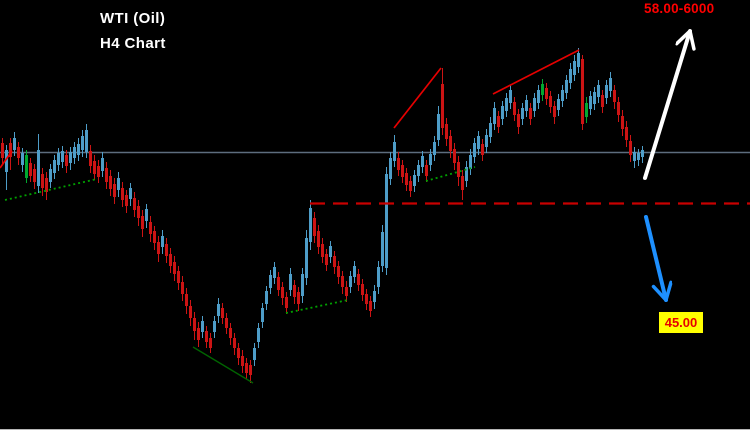  Describe the element at coordinates (133, 31) in the screenshot. I see `chart-title: WTI (Oil) H4 Chart` at that location.